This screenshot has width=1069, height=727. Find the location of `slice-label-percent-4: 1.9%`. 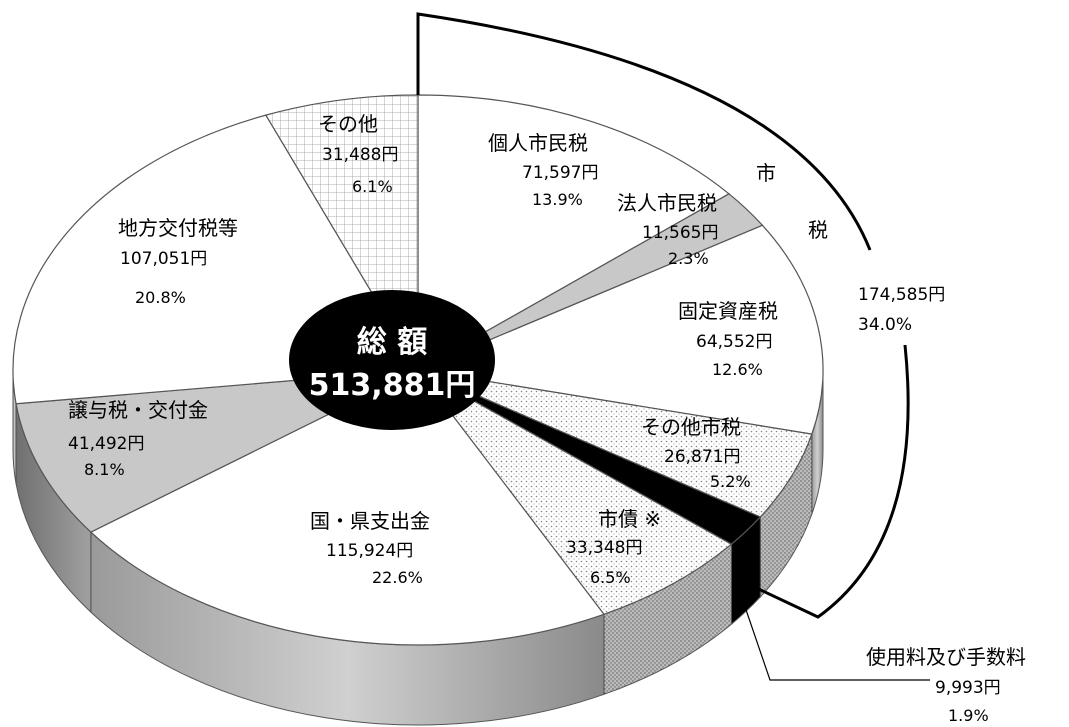

slice-label-percent-4: 1.9% is located at coordinates (968, 715).